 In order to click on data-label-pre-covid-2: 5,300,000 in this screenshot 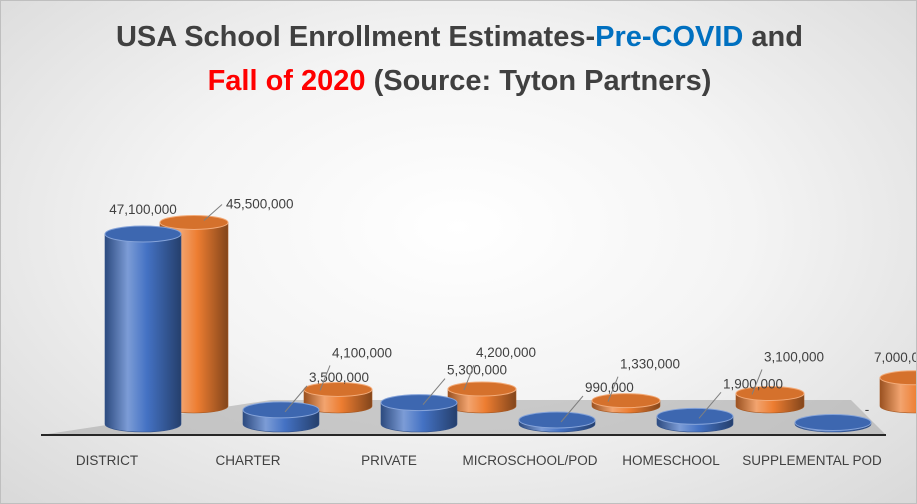, I will do `click(477, 370)`.